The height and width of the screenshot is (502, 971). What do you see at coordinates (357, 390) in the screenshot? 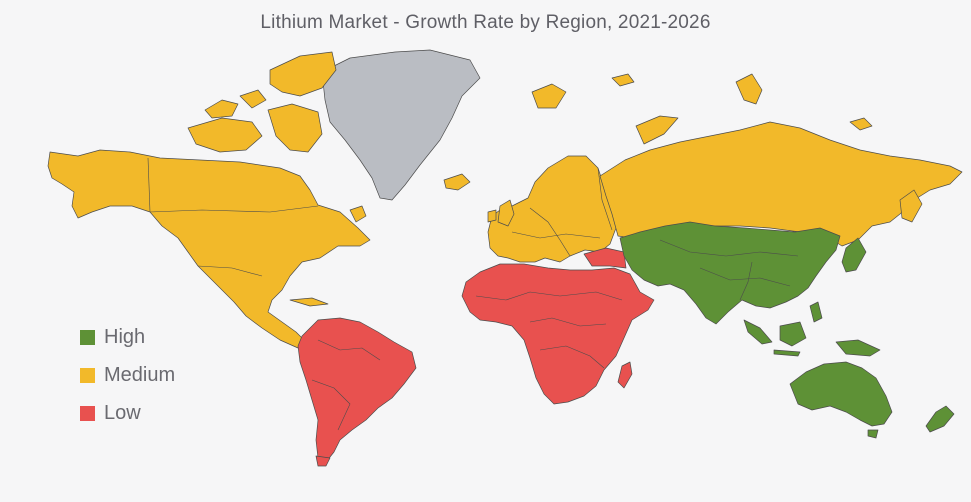
I see `region-south-america` at bounding box center [357, 390].